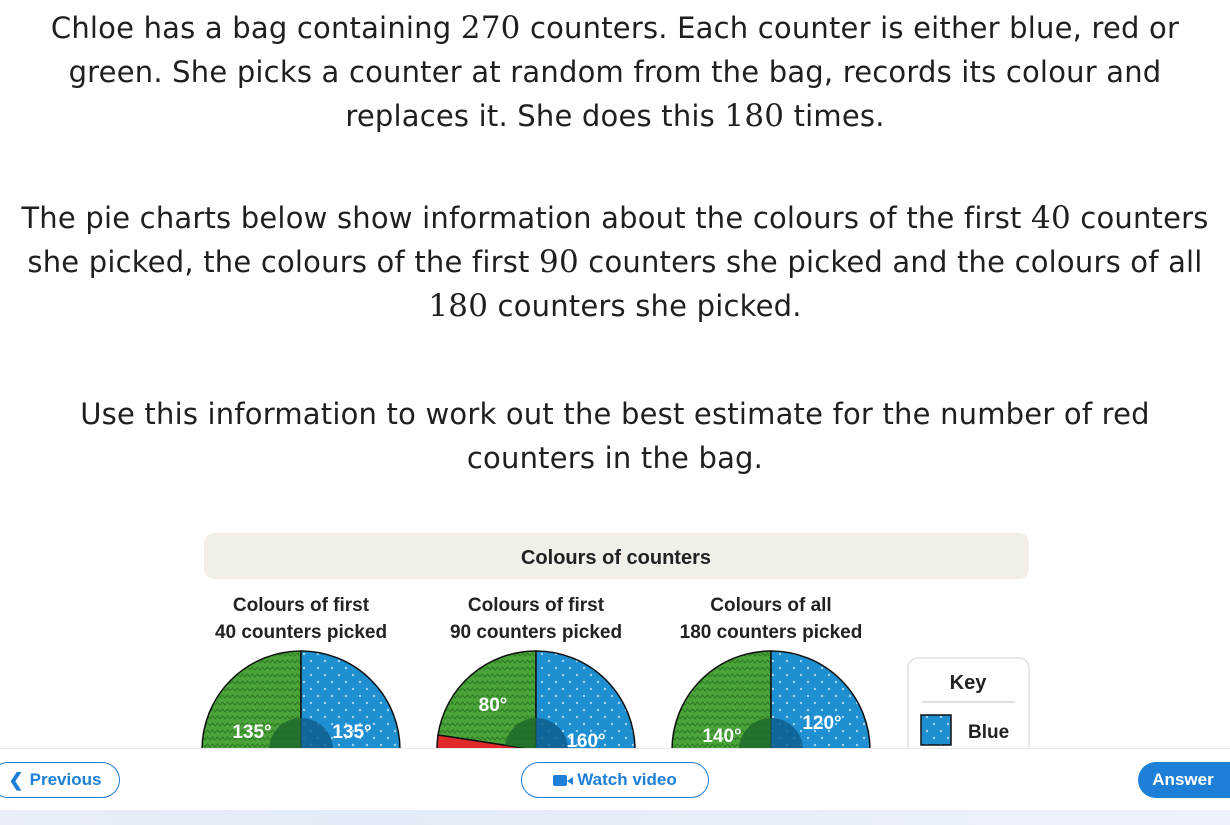  I want to click on pie-1-angle-arc-green, so click(285, 734).